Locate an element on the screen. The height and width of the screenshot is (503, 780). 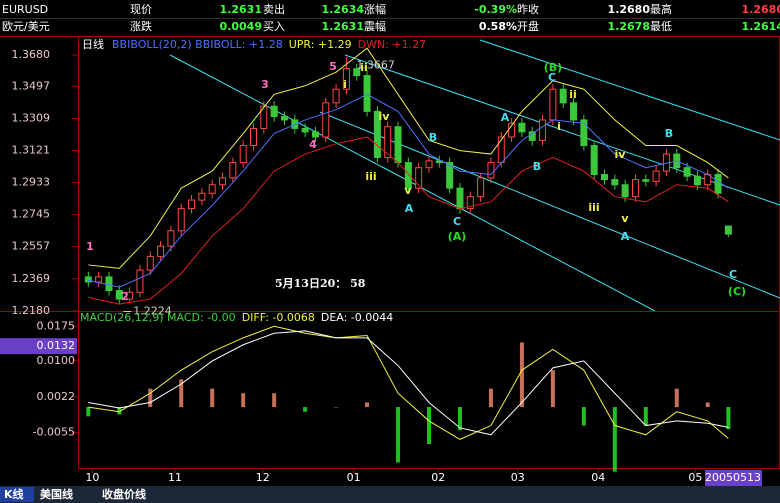
wave-label: 2 is located at coordinates (125, 296).